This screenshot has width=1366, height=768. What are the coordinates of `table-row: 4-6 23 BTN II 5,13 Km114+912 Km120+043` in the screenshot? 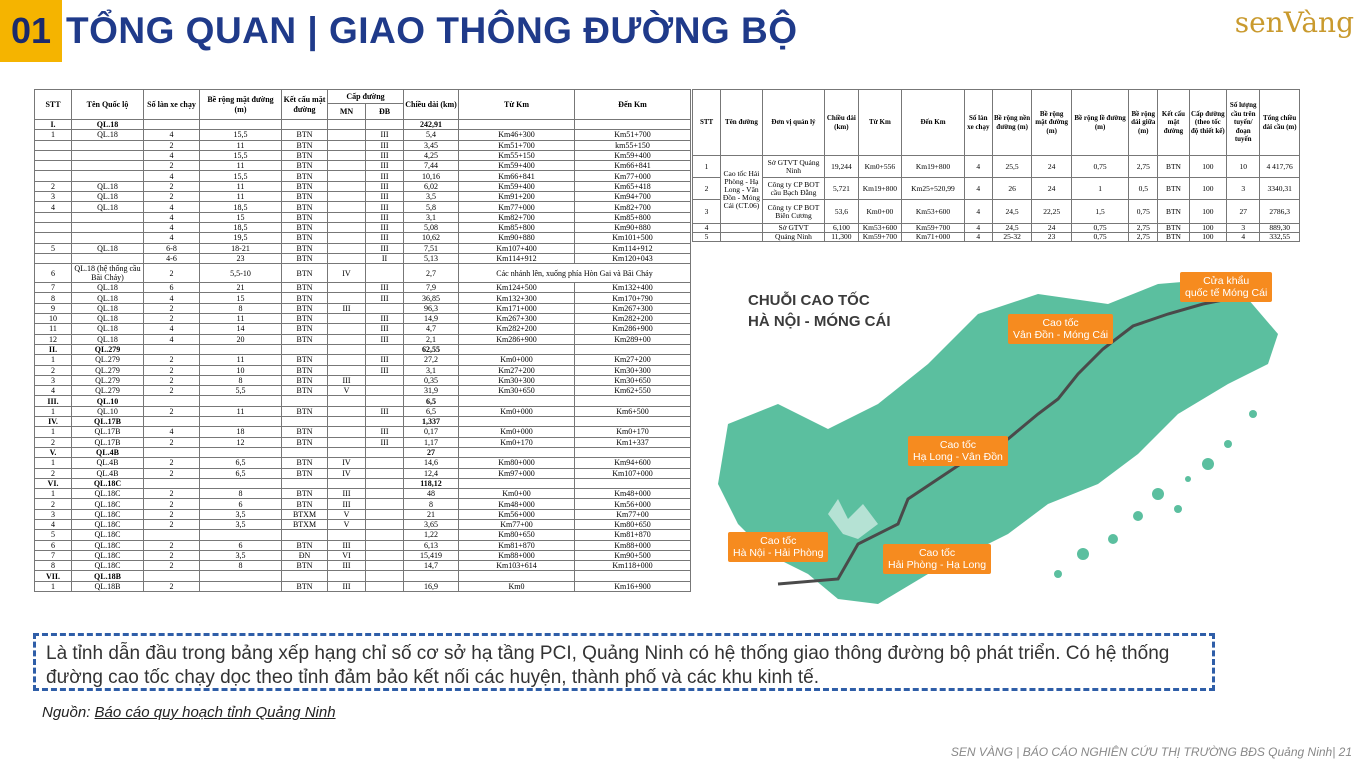 It's located at (363, 258).